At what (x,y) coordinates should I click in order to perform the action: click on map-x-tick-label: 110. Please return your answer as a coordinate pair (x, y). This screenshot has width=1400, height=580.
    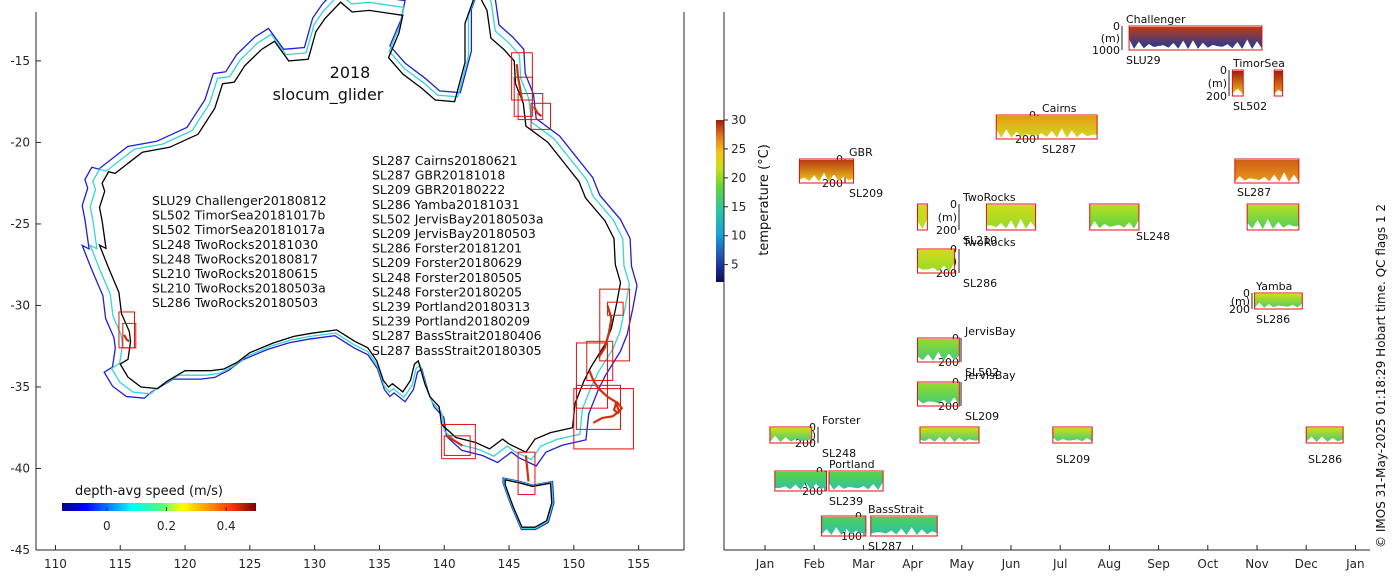
    Looking at the image, I should click on (55, 564).